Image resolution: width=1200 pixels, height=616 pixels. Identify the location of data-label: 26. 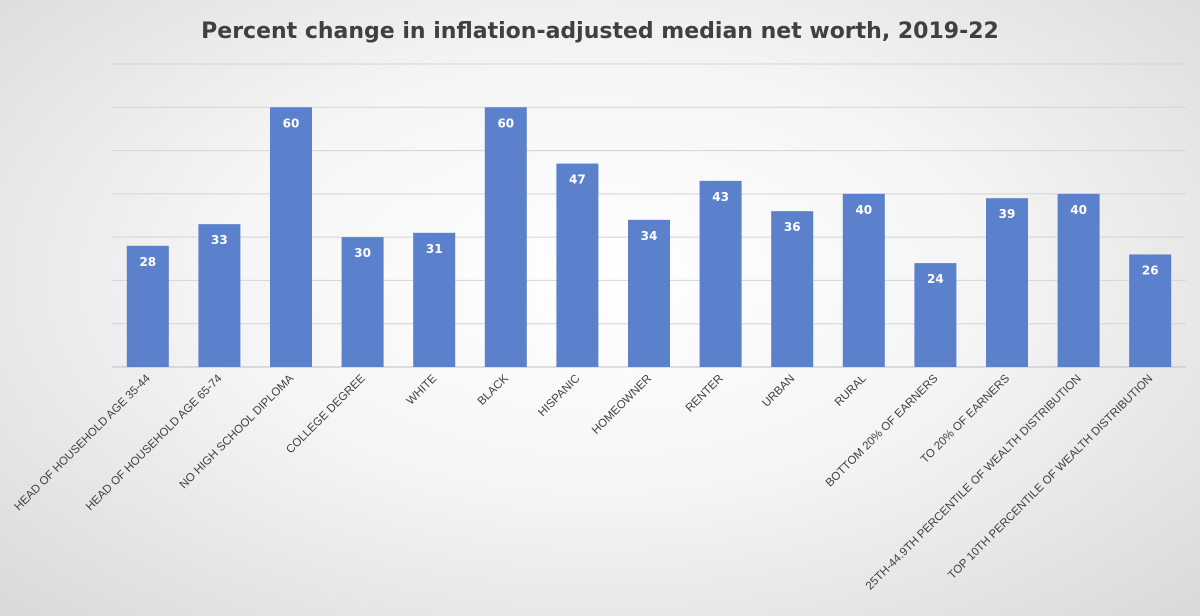
(1150, 270).